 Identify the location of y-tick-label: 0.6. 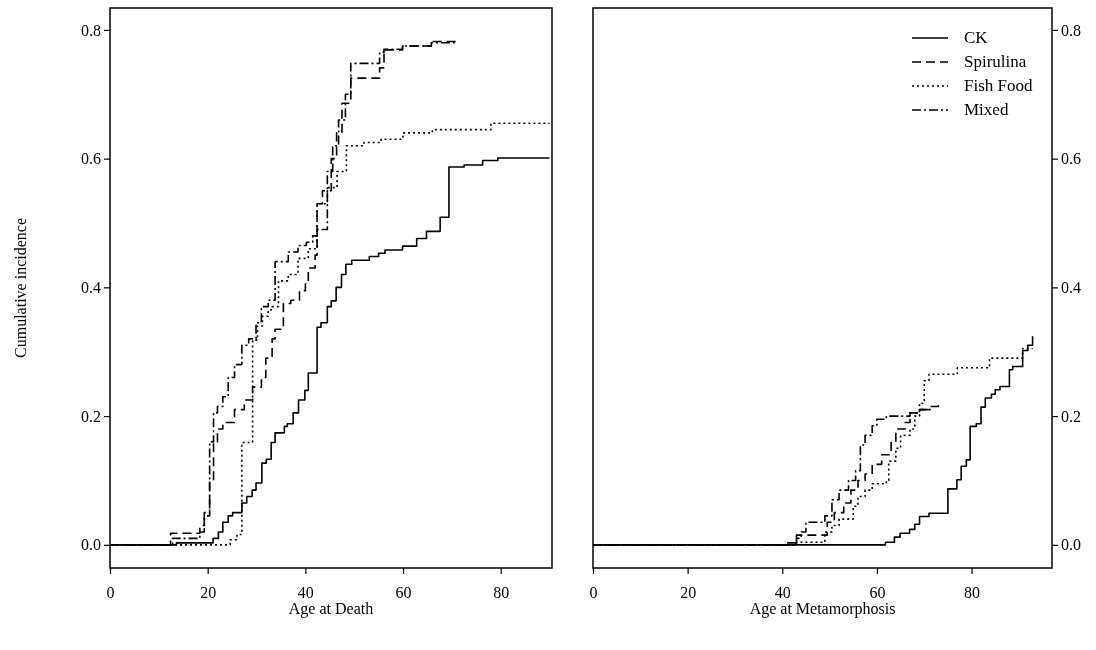
(91, 159).